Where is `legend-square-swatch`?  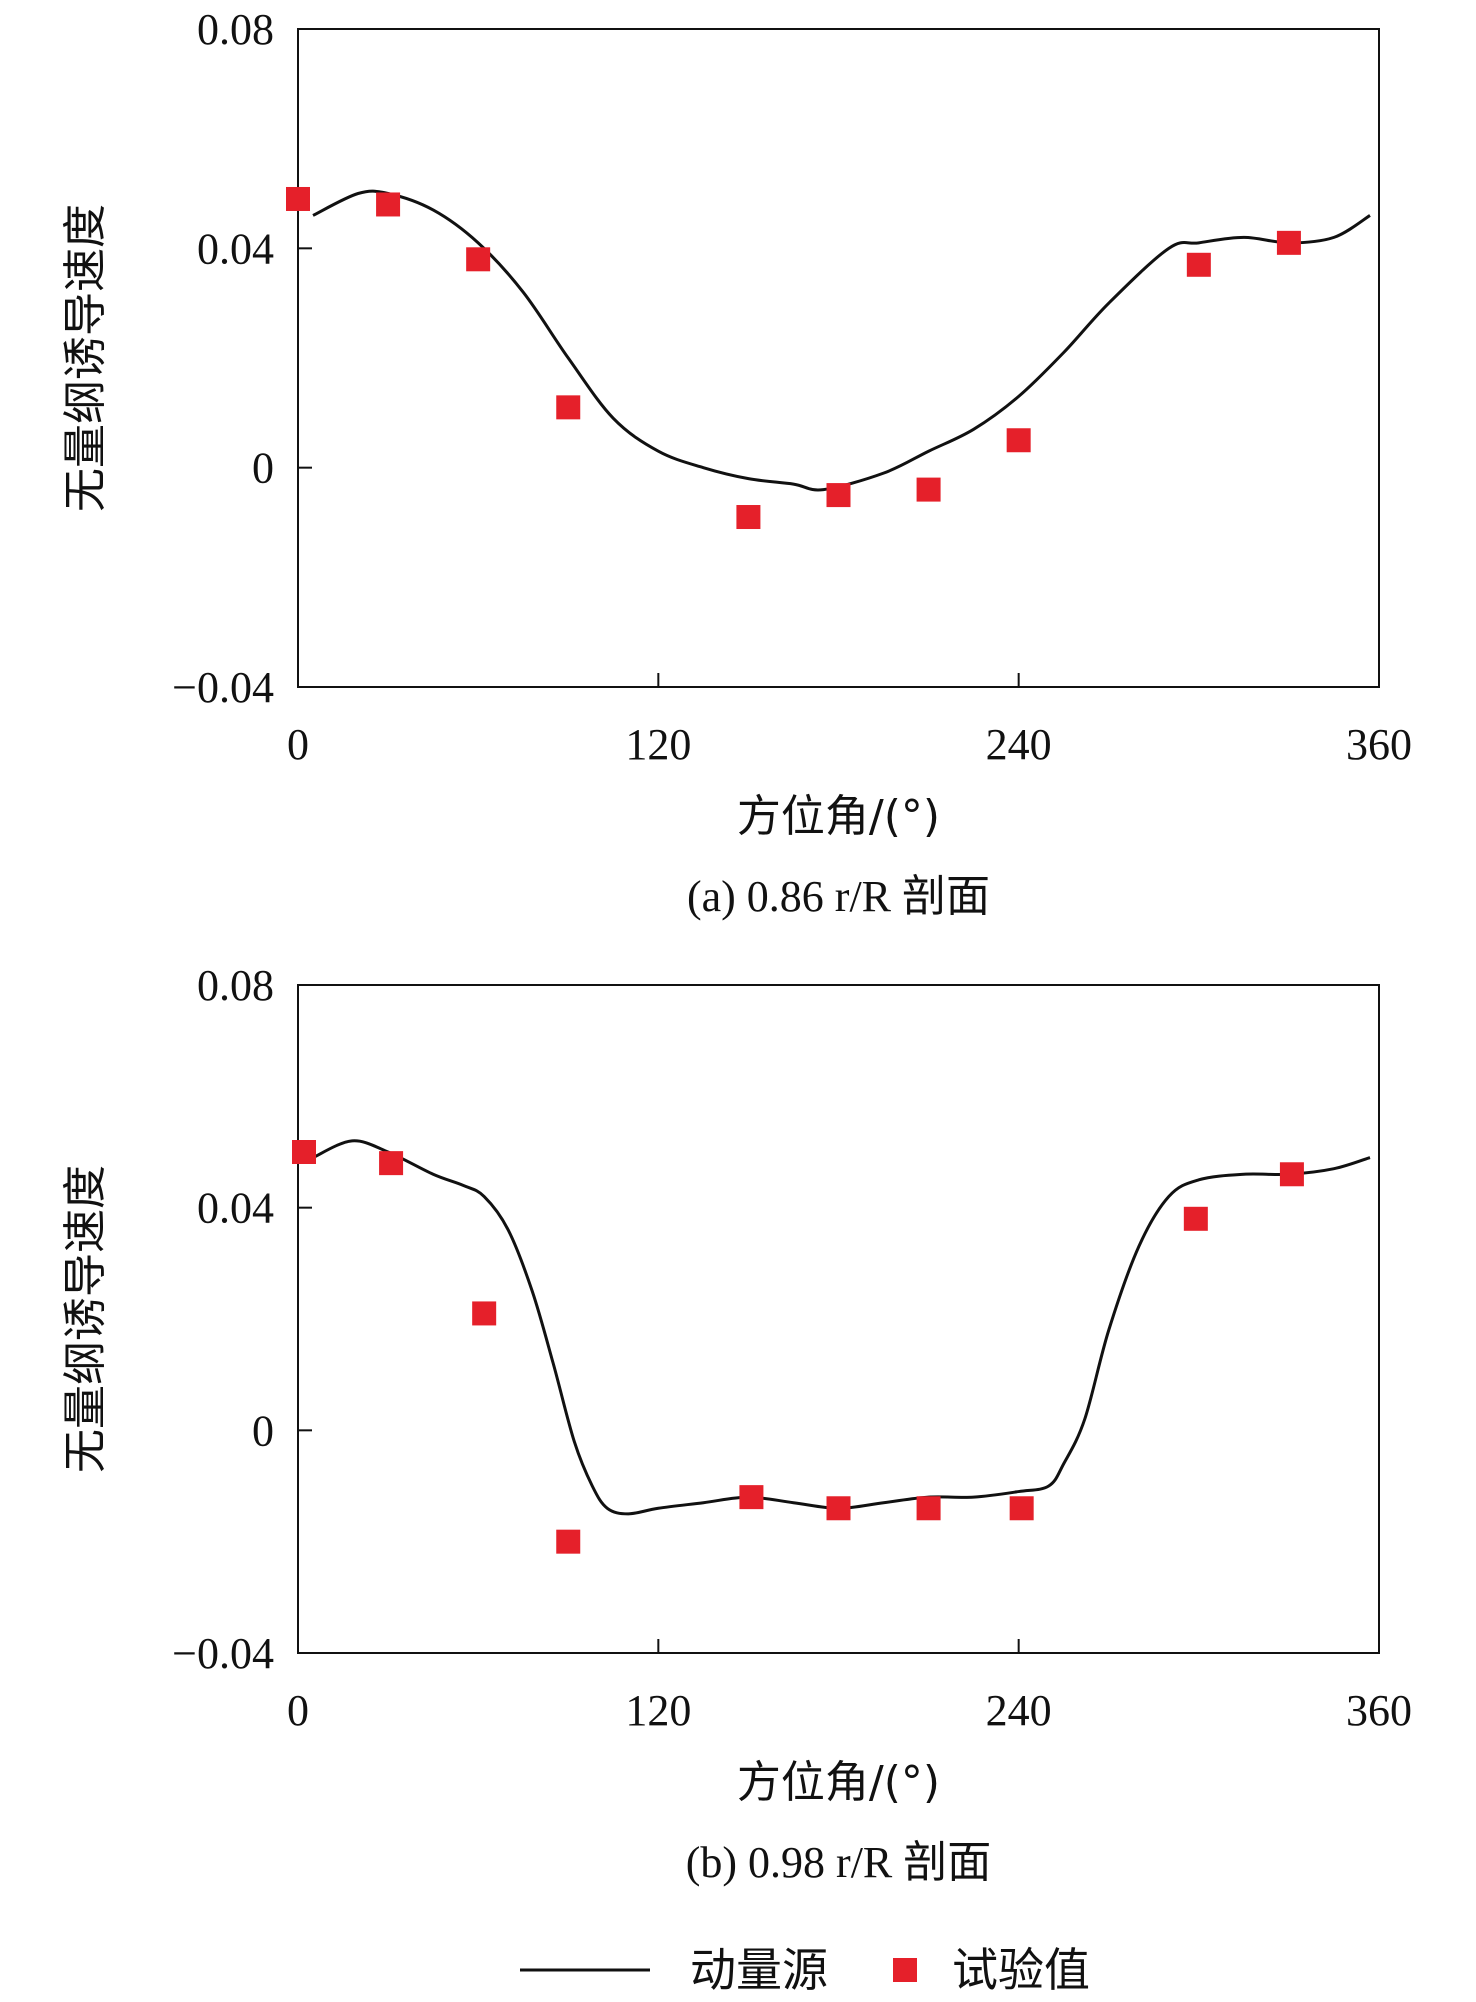 legend-square-swatch is located at coordinates (905, 1970).